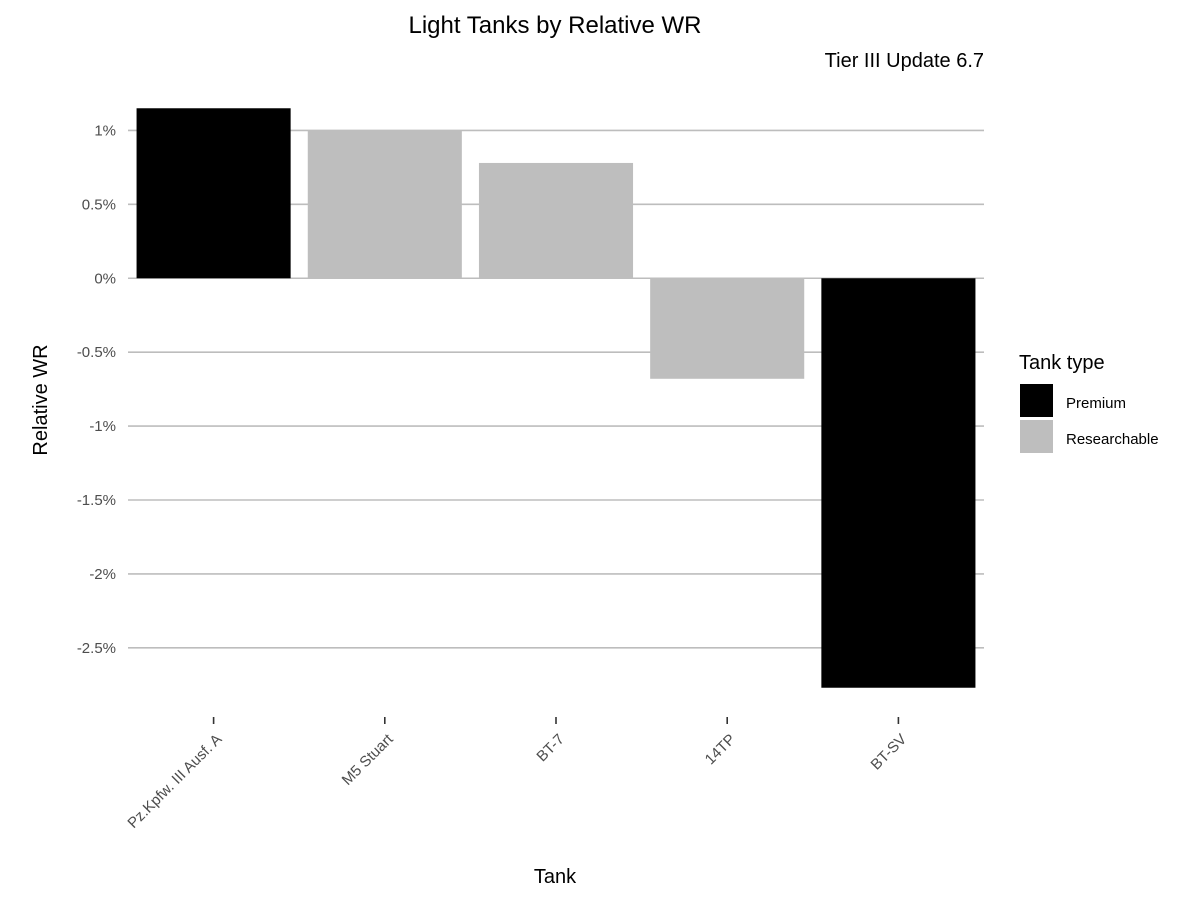 The width and height of the screenshot is (1200, 900). I want to click on legend-title: Tank type, so click(1062, 363).